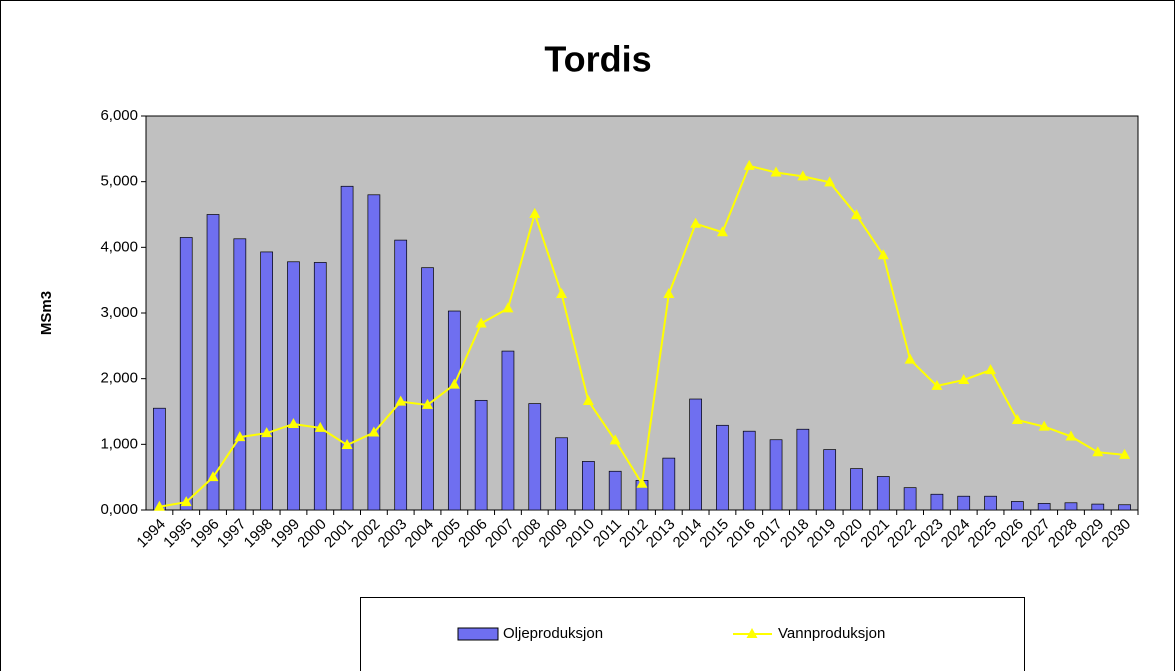 This screenshot has width=1175, height=671. What do you see at coordinates (119, 115) in the screenshot?
I see `y-tick-label: 6,000` at bounding box center [119, 115].